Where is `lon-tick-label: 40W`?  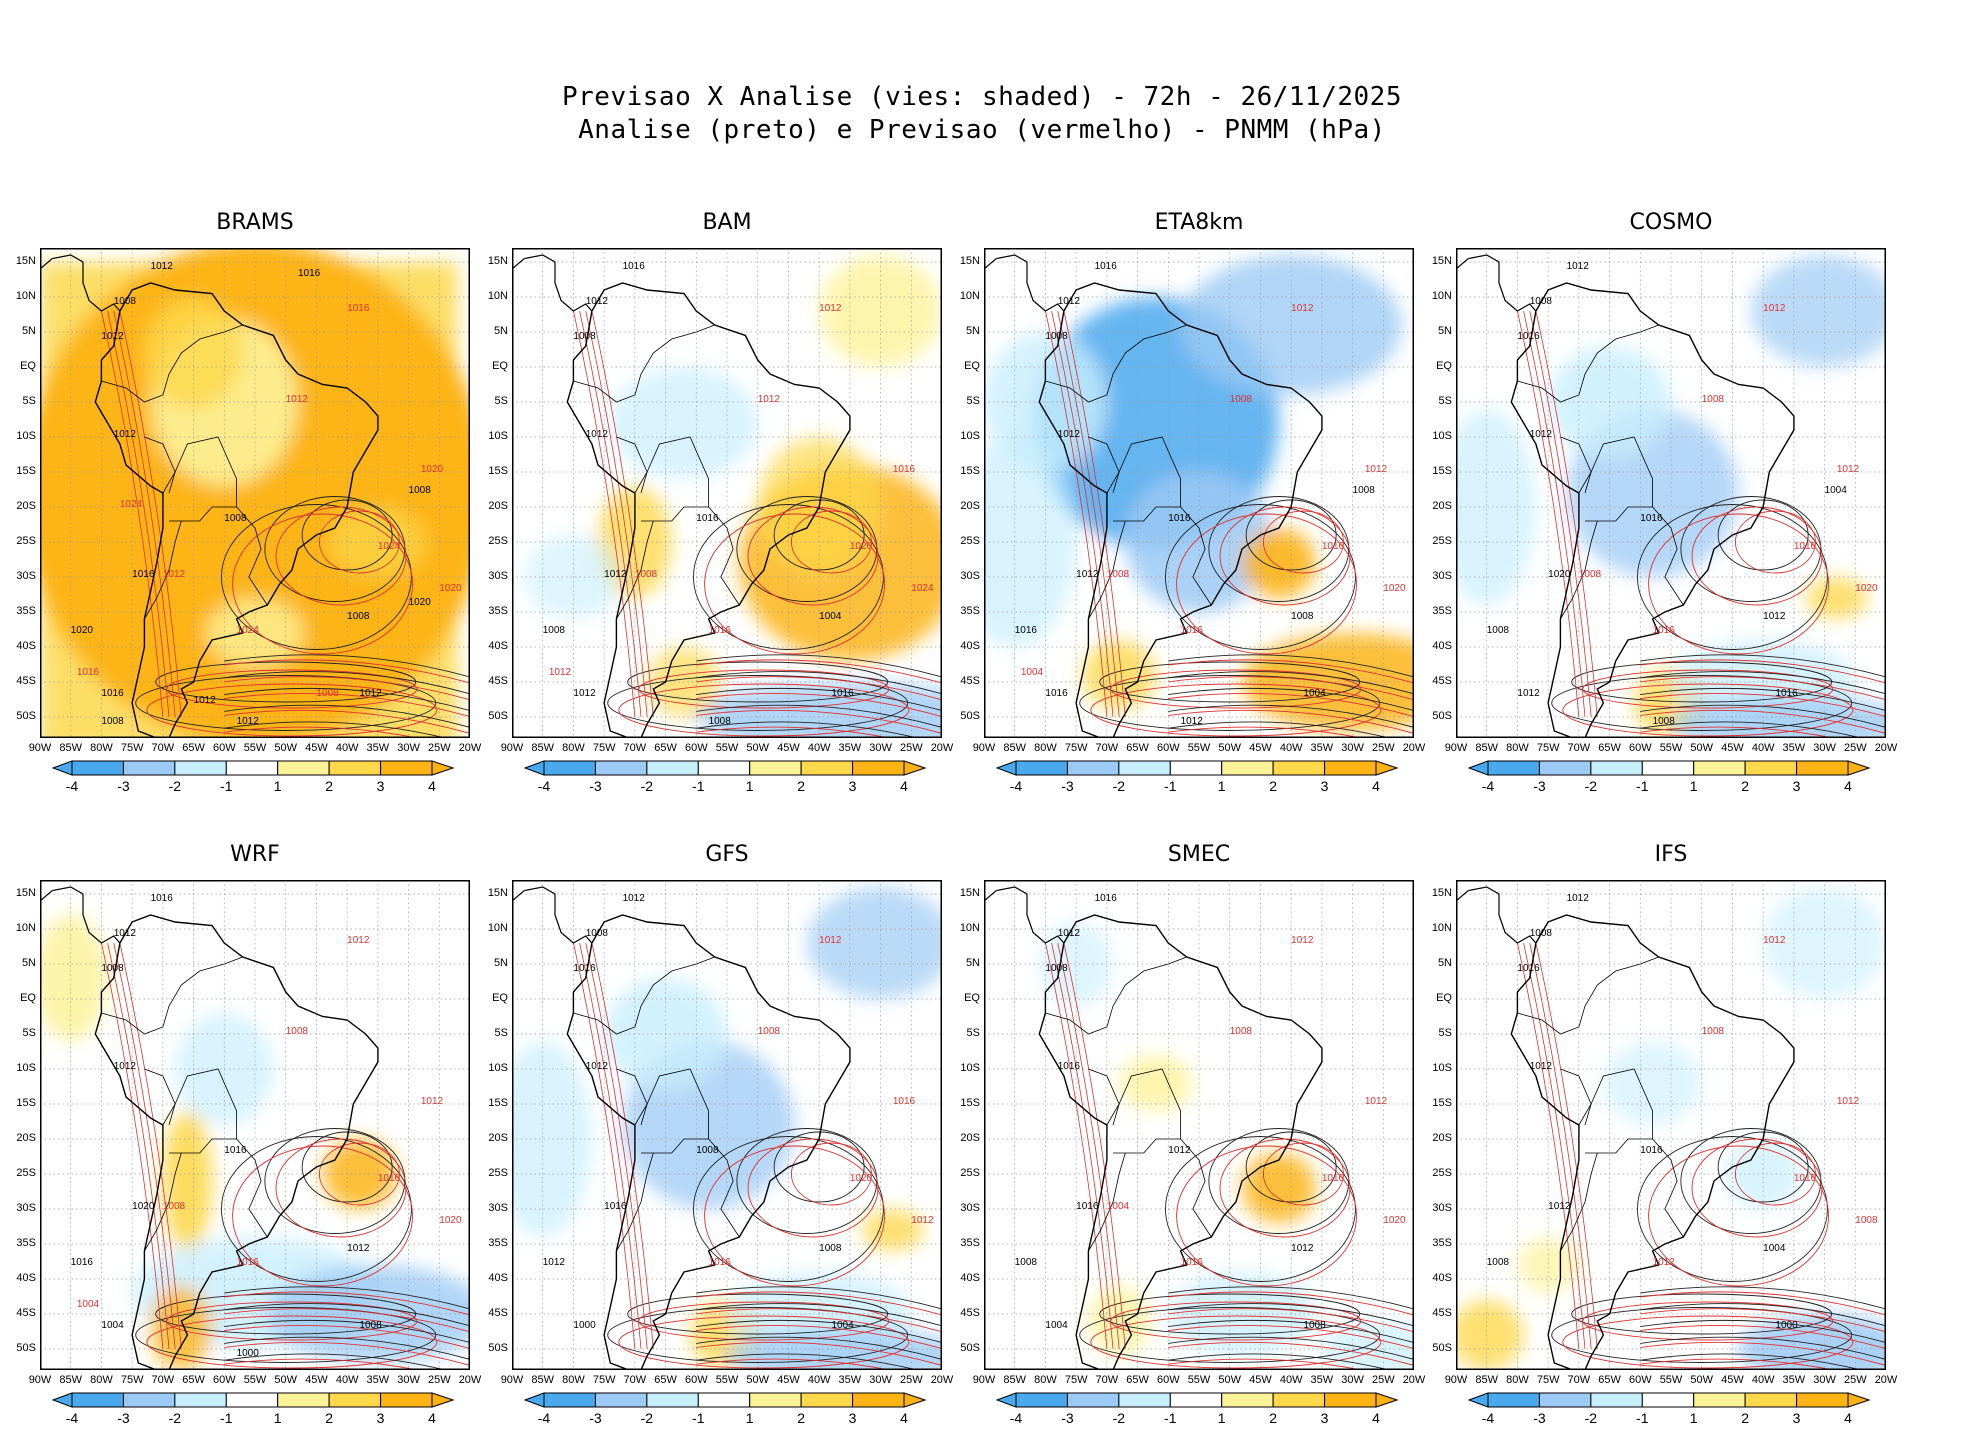
lon-tick-label: 40W is located at coordinates (819, 1380).